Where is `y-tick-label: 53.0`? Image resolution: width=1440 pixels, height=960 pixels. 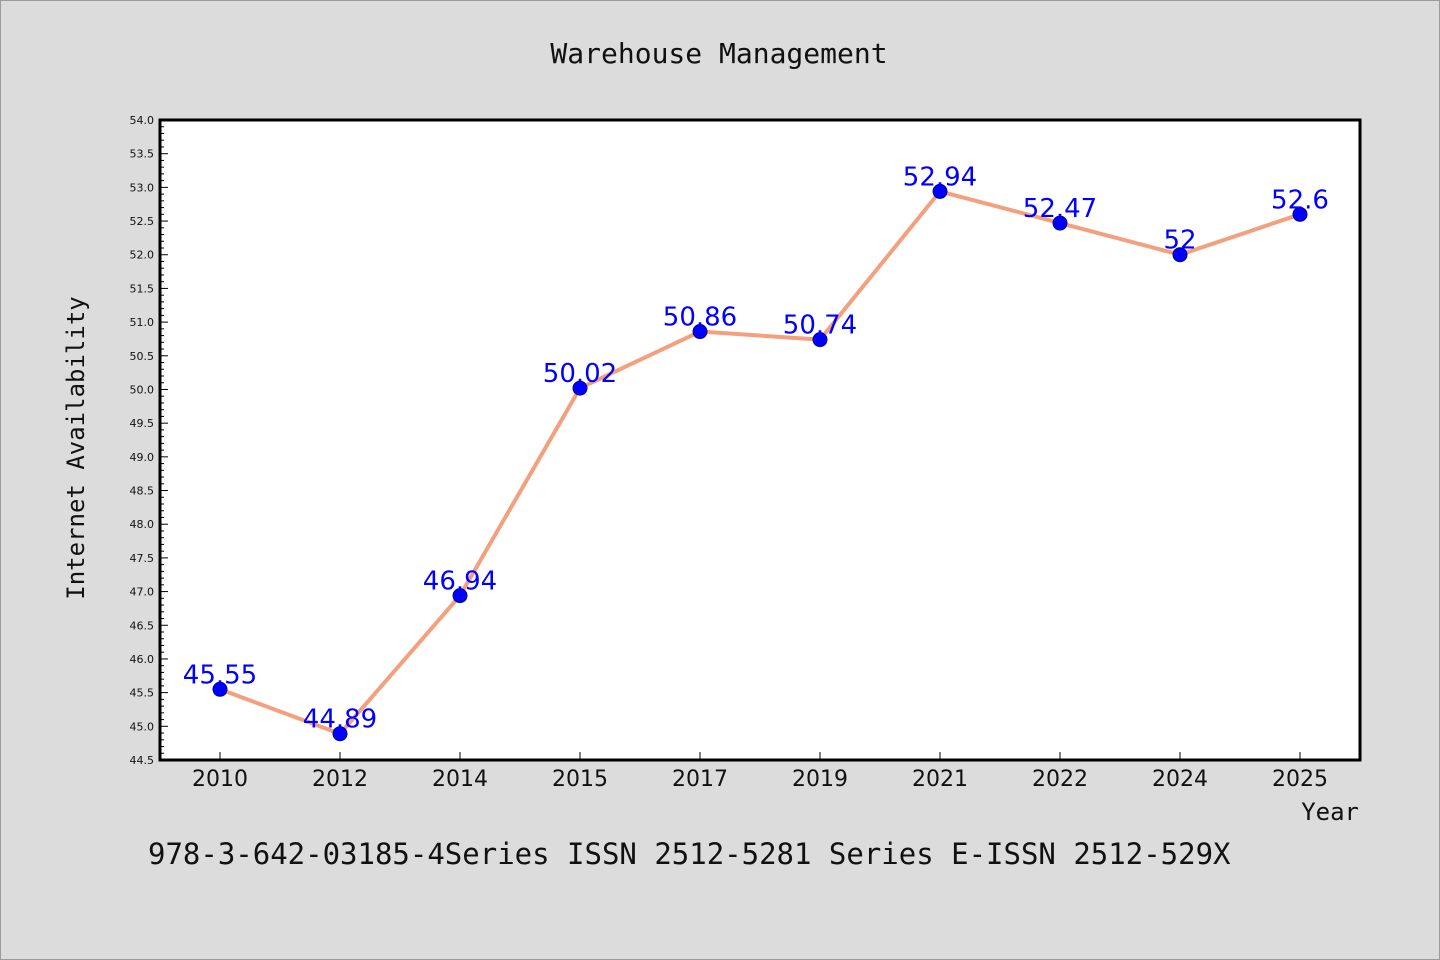 y-tick-label: 53.0 is located at coordinates (142, 187).